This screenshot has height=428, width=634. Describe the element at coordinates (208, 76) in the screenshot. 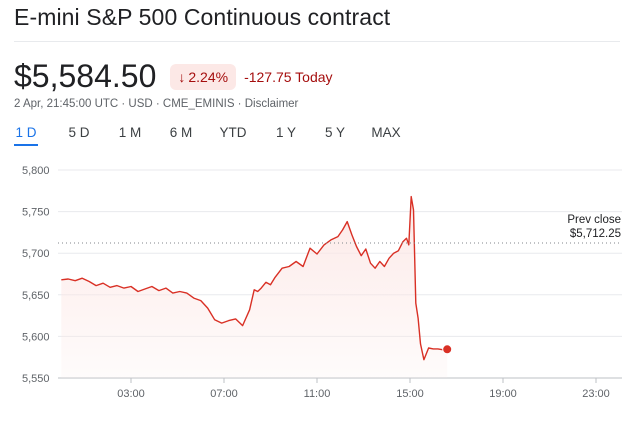

I see `change-percent: 2.24%` at that location.